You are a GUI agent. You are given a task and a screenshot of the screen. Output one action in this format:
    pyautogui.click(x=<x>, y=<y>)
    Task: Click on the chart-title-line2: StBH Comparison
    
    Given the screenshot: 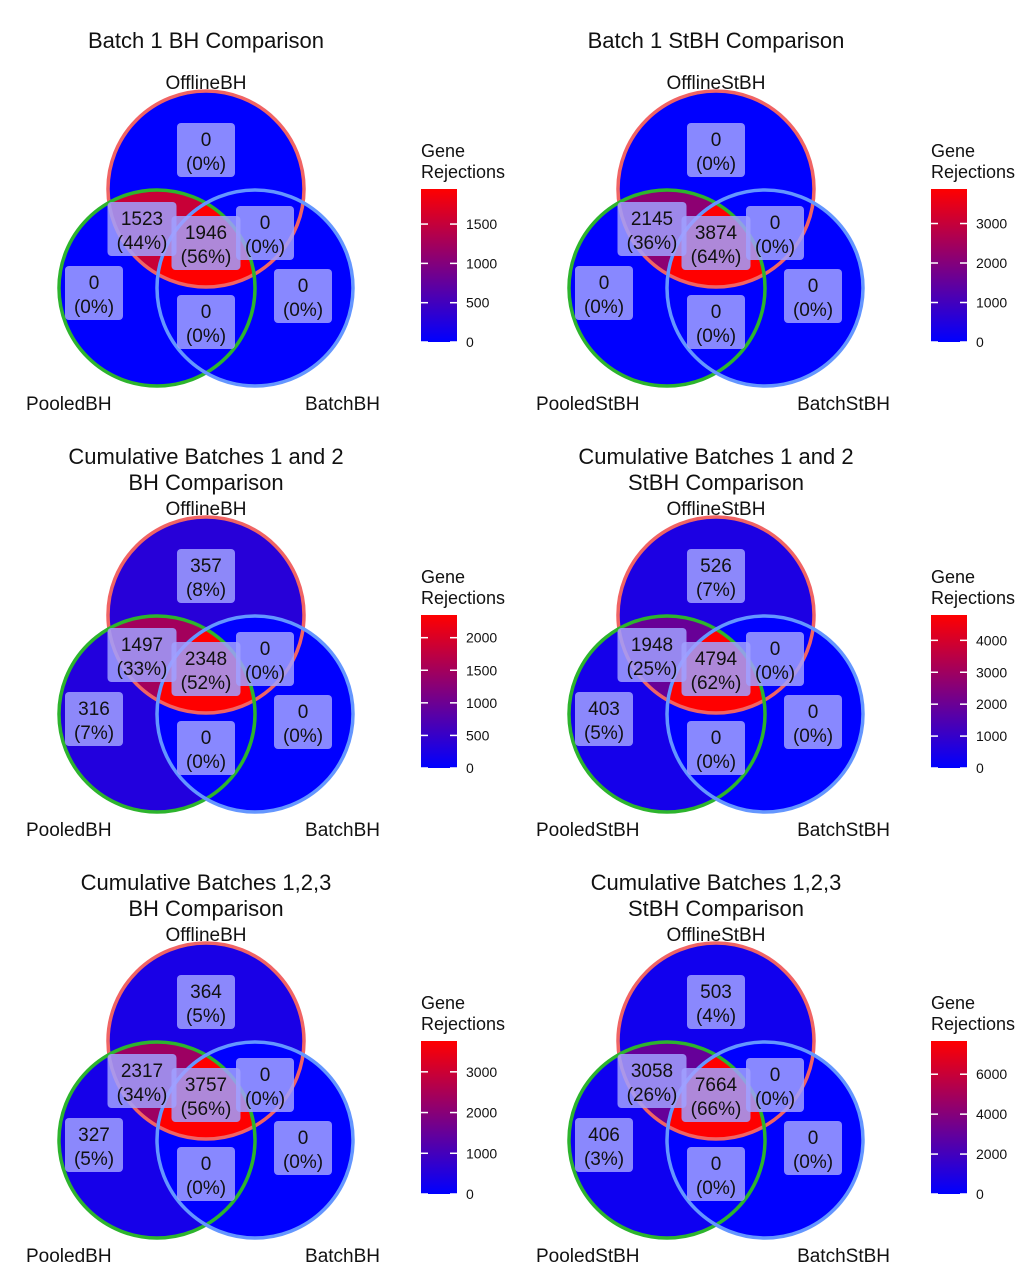 What is the action you would take?
    pyautogui.click(x=716, y=482)
    